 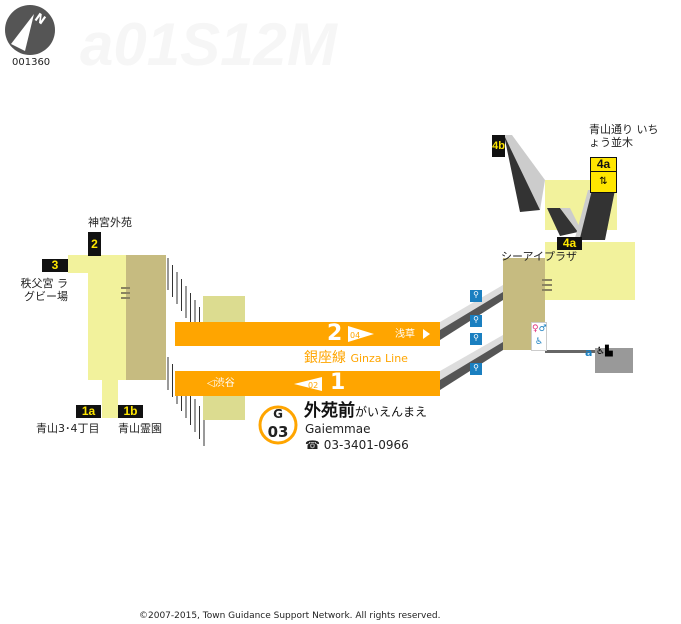 I want to click on stairs-left-lower, so click(x=186, y=401).